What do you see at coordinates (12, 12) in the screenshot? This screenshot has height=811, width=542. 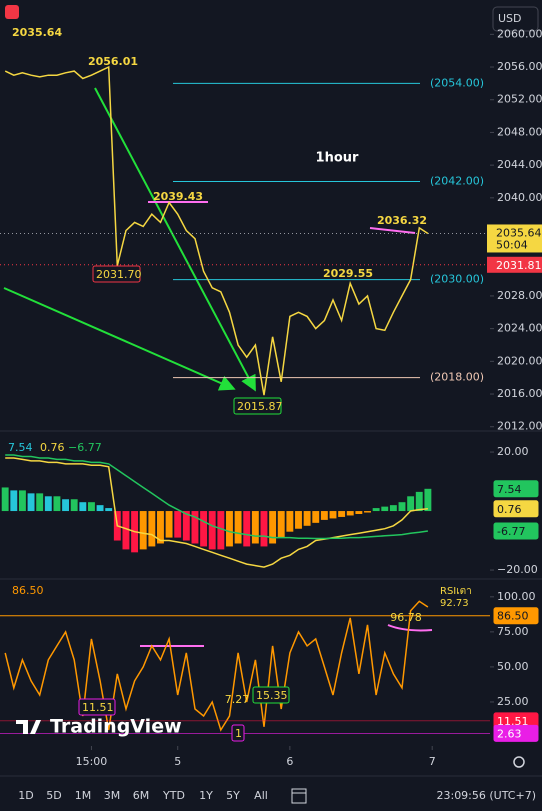 I see `logo` at bounding box center [12, 12].